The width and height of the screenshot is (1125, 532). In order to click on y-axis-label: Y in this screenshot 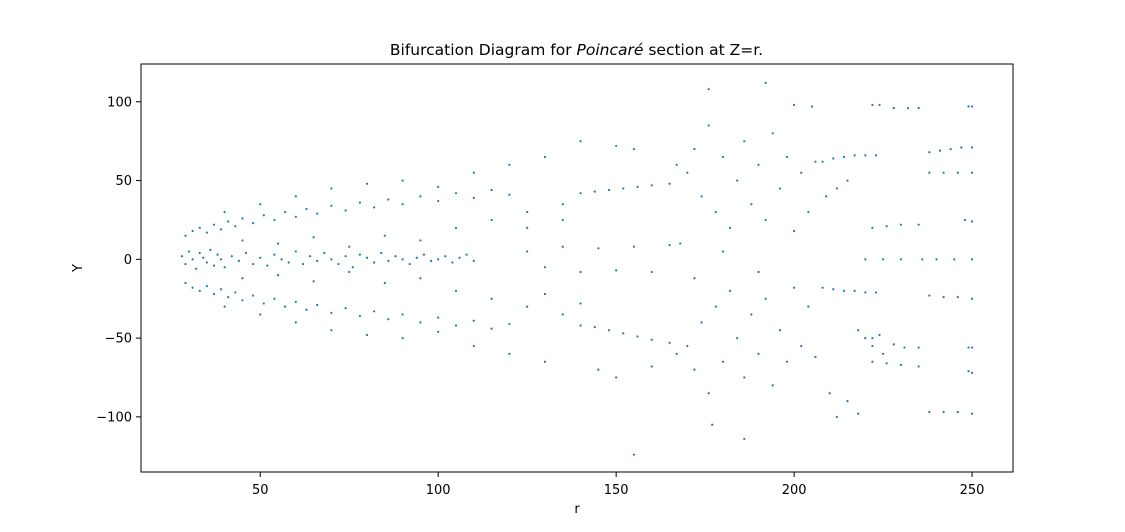, I will do `click(78, 268)`.